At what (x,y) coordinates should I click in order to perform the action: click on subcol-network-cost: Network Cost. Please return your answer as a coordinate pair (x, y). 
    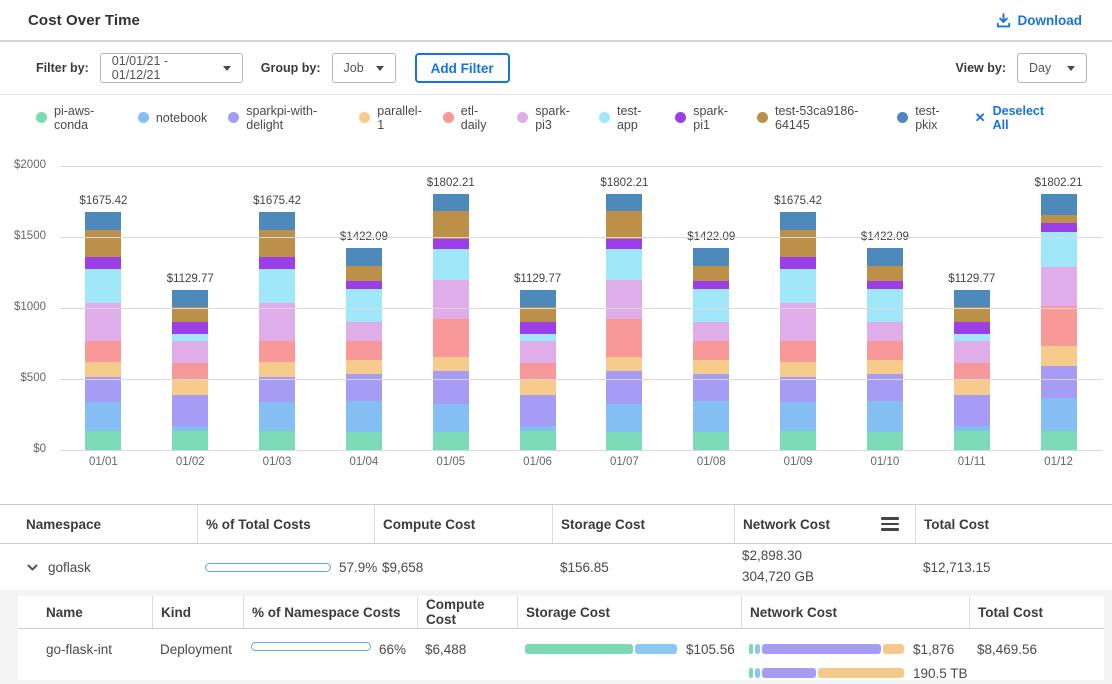
    Looking at the image, I should click on (855, 612).